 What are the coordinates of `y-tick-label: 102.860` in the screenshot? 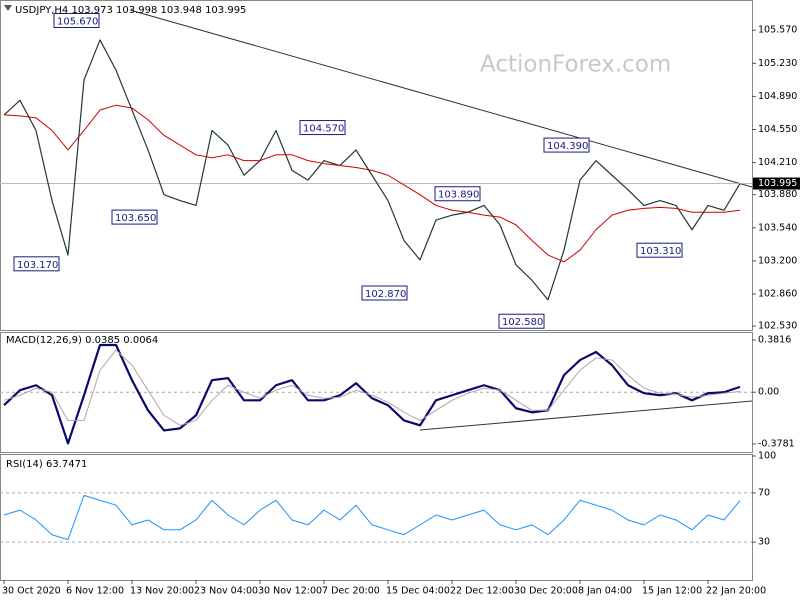 It's located at (777, 293).